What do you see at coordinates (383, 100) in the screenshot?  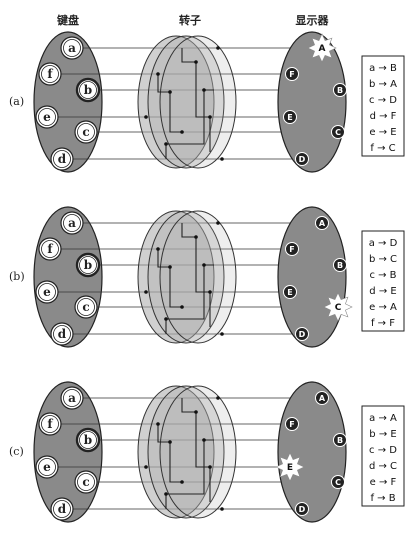 I see `mapping-row: c → D` at bounding box center [383, 100].